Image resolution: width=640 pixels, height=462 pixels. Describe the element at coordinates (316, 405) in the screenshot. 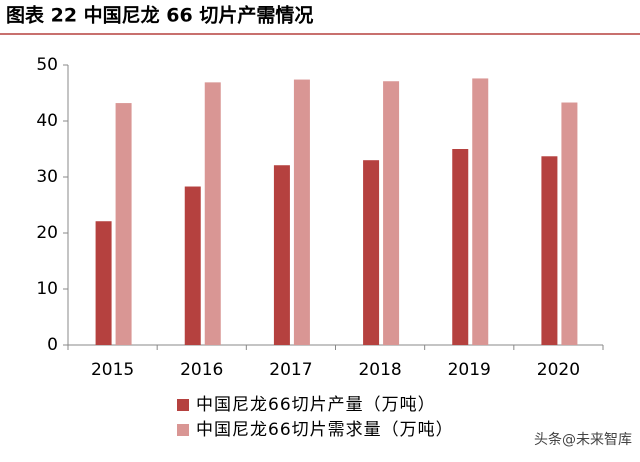

I see `legend-label: 中国尼龙66切片产量（万吨）` at that location.